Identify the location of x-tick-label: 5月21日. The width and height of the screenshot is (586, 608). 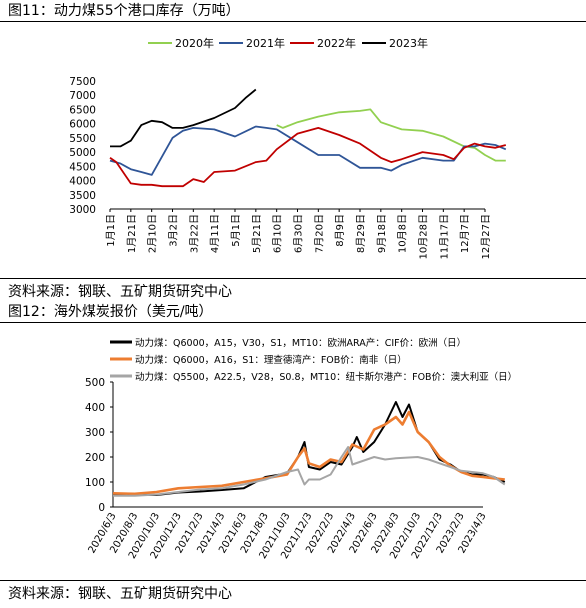
(257, 233).